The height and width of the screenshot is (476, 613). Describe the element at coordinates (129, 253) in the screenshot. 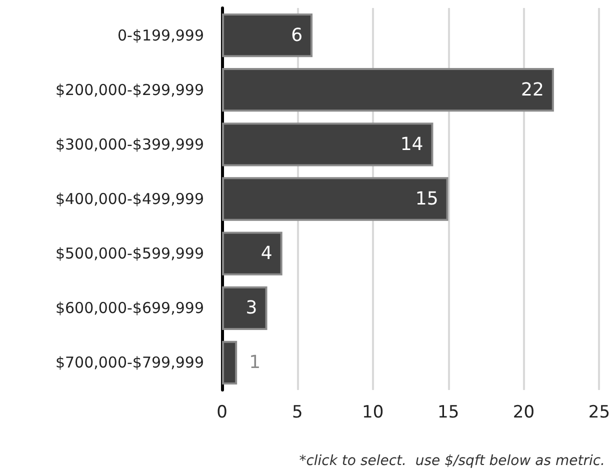

I see `y-tick-label: $500,000-$599,999` at that location.